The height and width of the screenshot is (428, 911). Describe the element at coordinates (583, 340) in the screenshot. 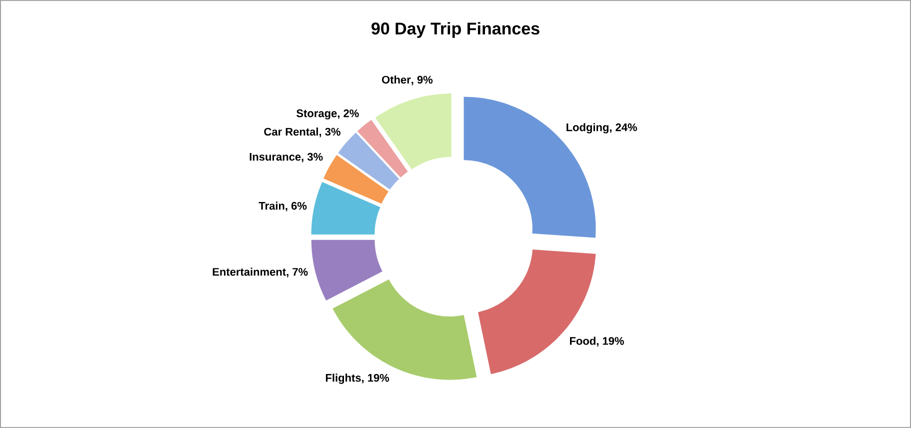

I see `slice-label: Food` at that location.